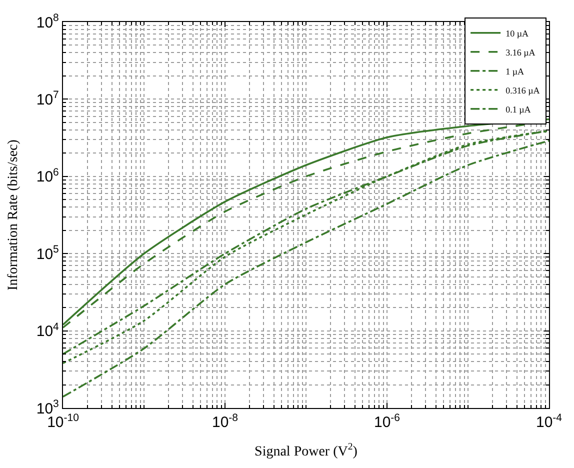  Describe the element at coordinates (306, 451) in the screenshot. I see `x-axis-title: Signal Power (V$^{2}$)` at that location.